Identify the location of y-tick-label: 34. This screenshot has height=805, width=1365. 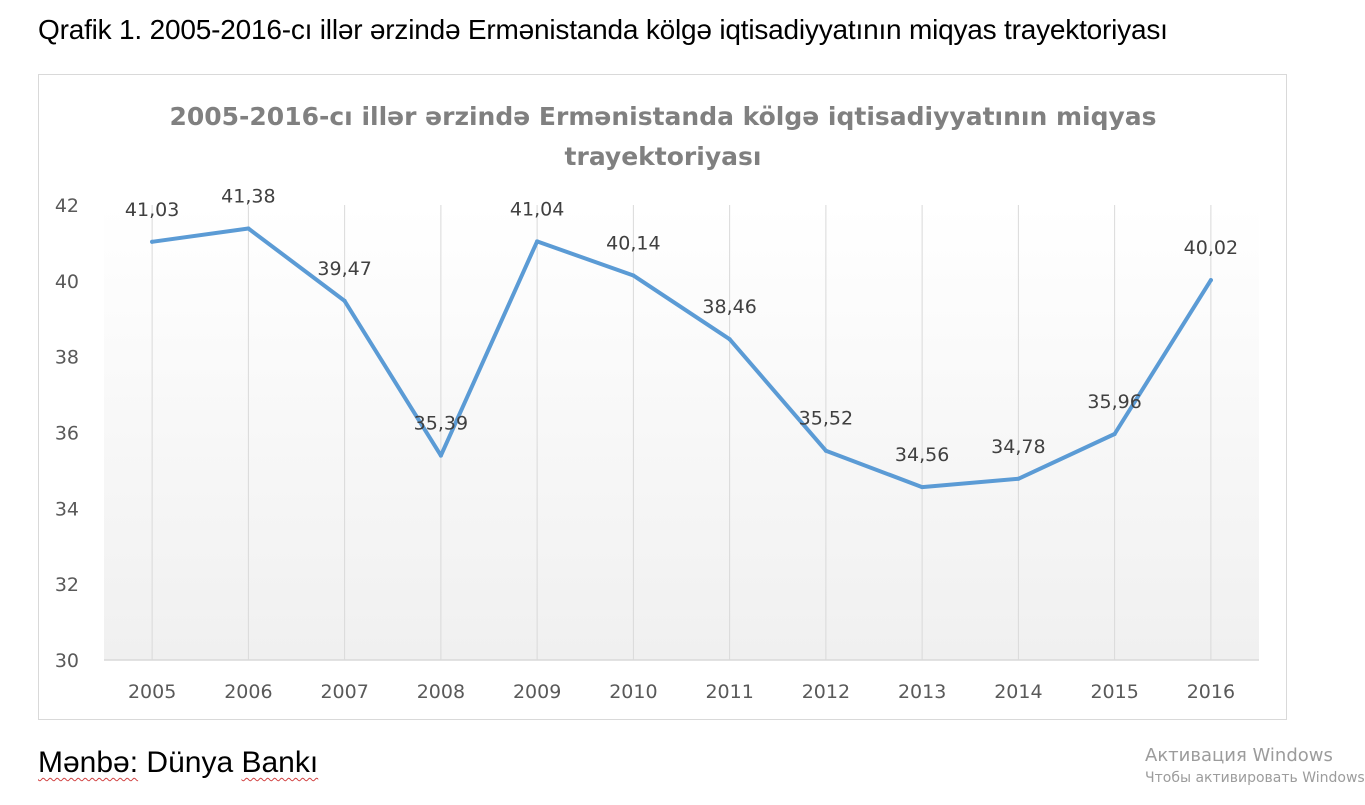
(67, 509).